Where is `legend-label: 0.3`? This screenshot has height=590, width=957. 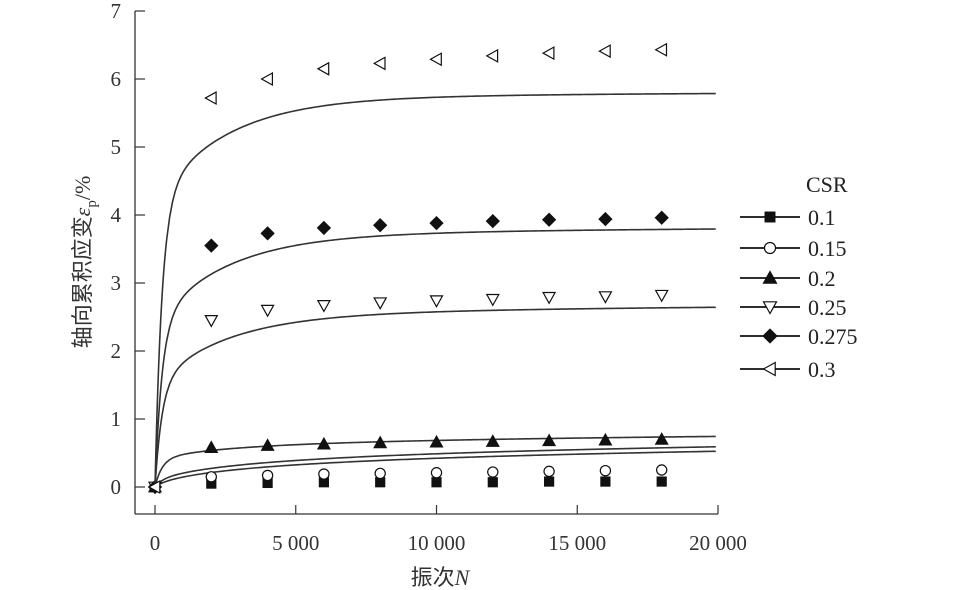
legend-label: 0.3 is located at coordinates (822, 369).